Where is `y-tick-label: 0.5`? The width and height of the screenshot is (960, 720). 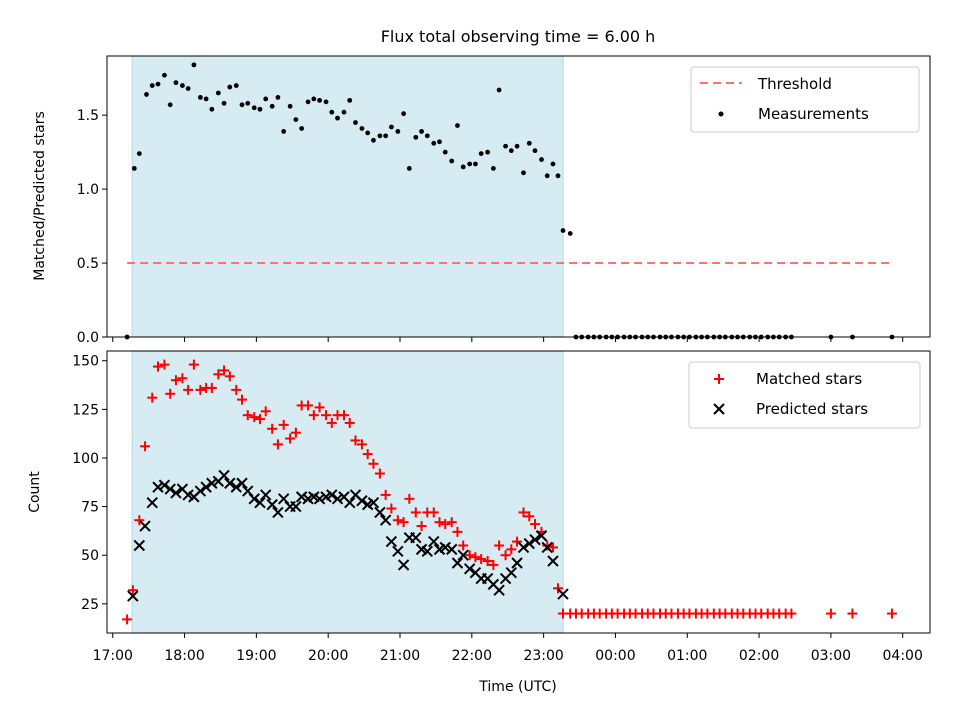 y-tick-label: 0.5 is located at coordinates (88, 264).